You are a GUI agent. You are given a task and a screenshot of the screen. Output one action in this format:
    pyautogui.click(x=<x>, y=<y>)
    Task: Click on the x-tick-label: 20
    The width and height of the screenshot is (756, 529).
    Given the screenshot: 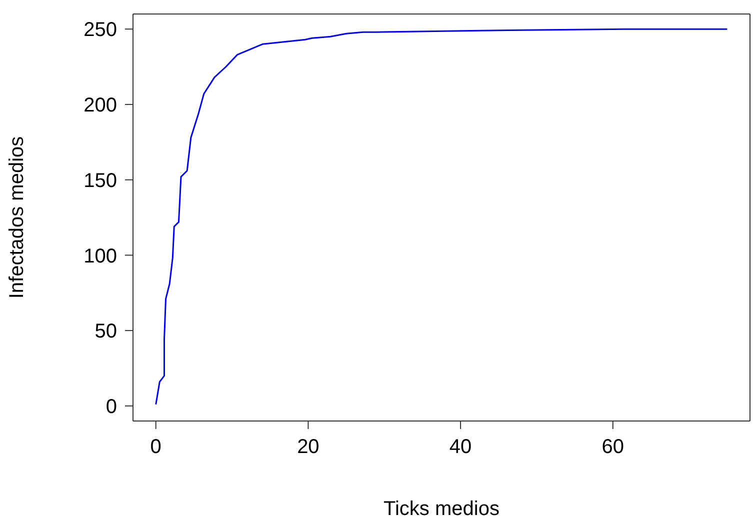 What is the action you would take?
    pyautogui.click(x=308, y=447)
    